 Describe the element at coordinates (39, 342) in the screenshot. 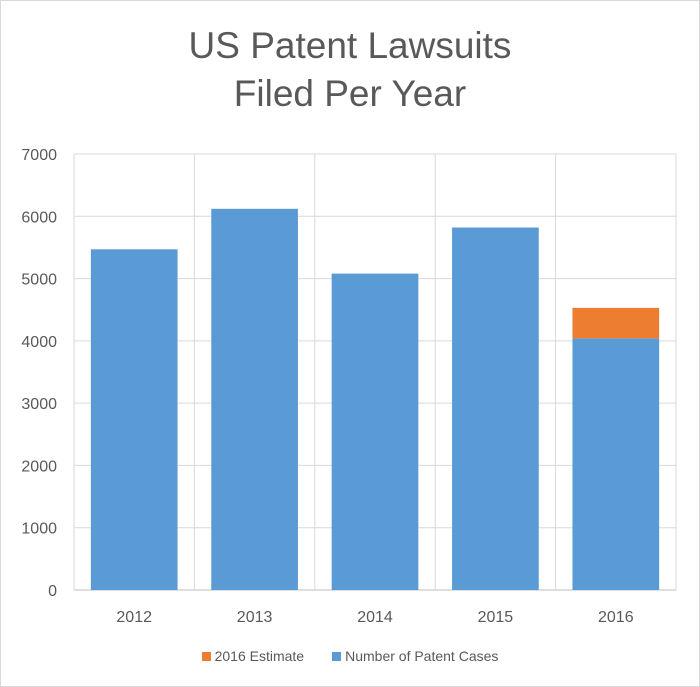

I see `y-tick-label-4: 4000` at that location.